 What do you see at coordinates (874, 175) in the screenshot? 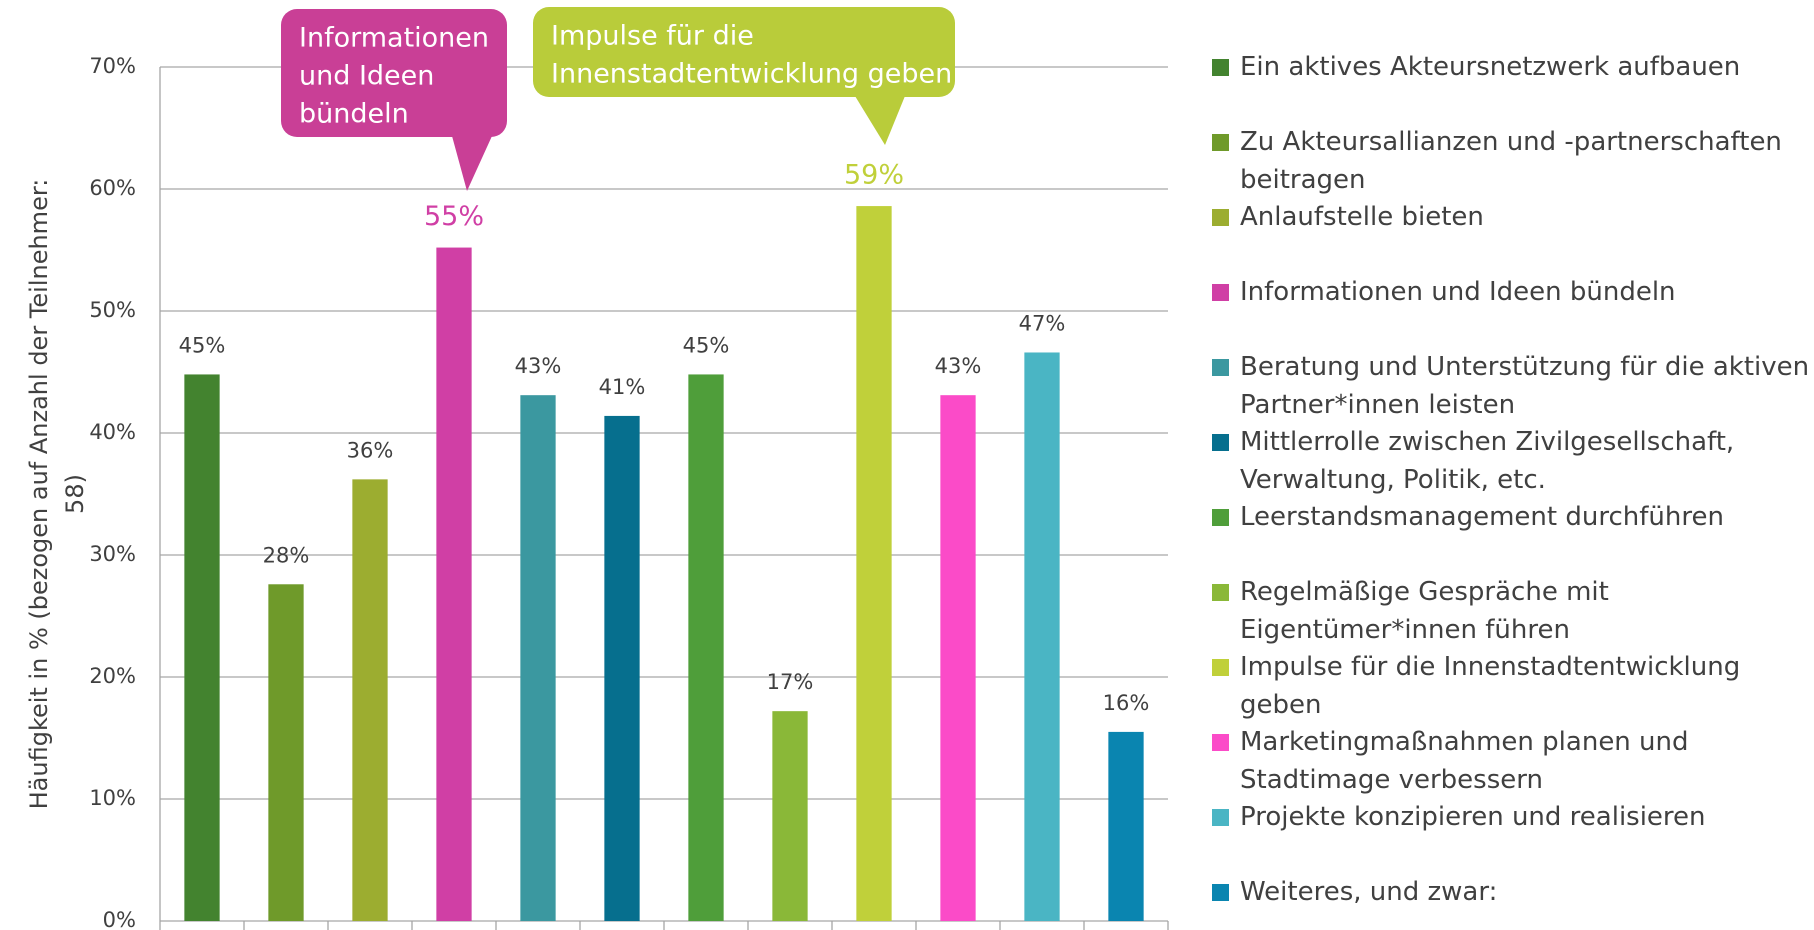
I see `value-label: 59%` at bounding box center [874, 175].